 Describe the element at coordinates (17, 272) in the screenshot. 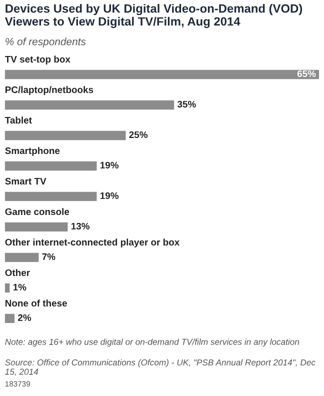

I see `y-tick-label: Other` at that location.